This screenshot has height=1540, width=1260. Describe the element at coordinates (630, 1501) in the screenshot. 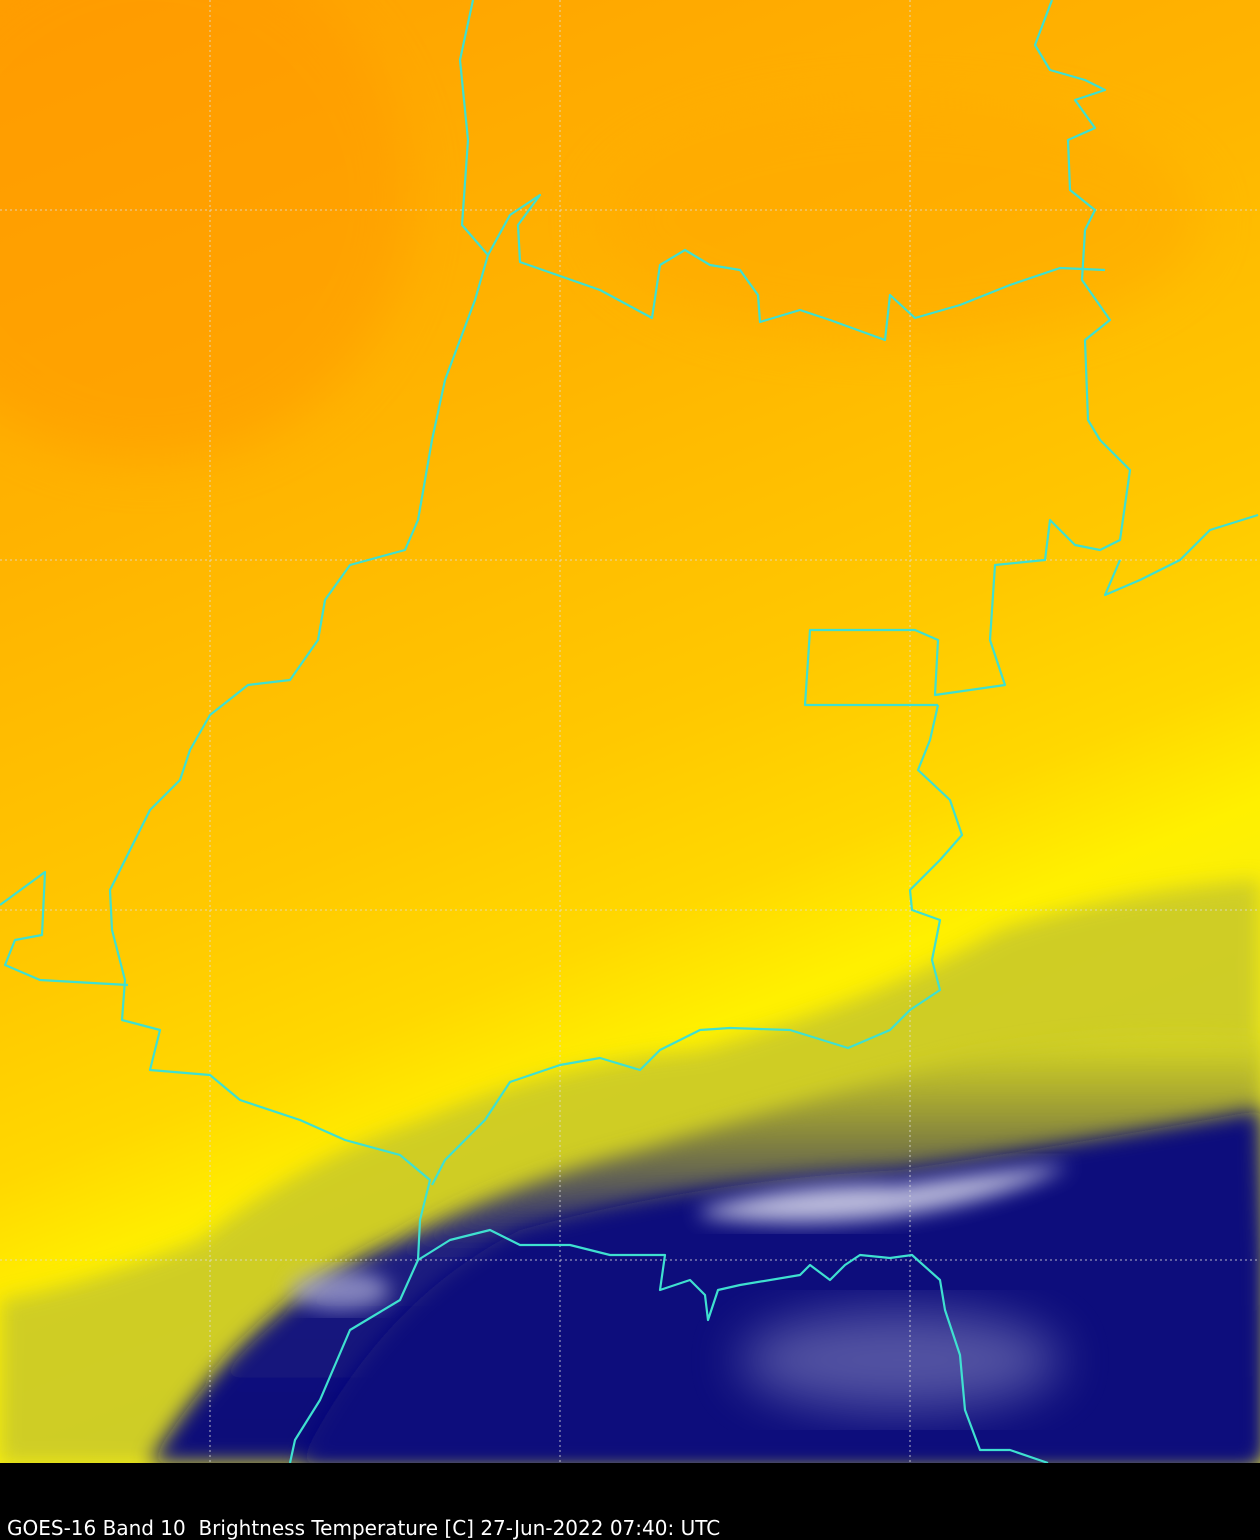

I see `caption-bar` at that location.